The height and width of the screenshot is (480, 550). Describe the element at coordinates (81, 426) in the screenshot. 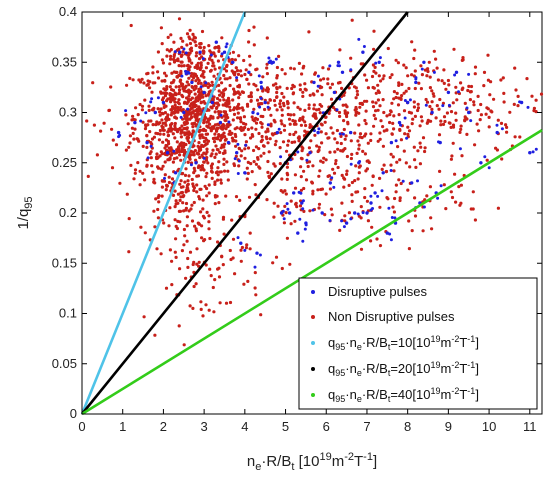

I see `x-tick-label: 0` at that location.